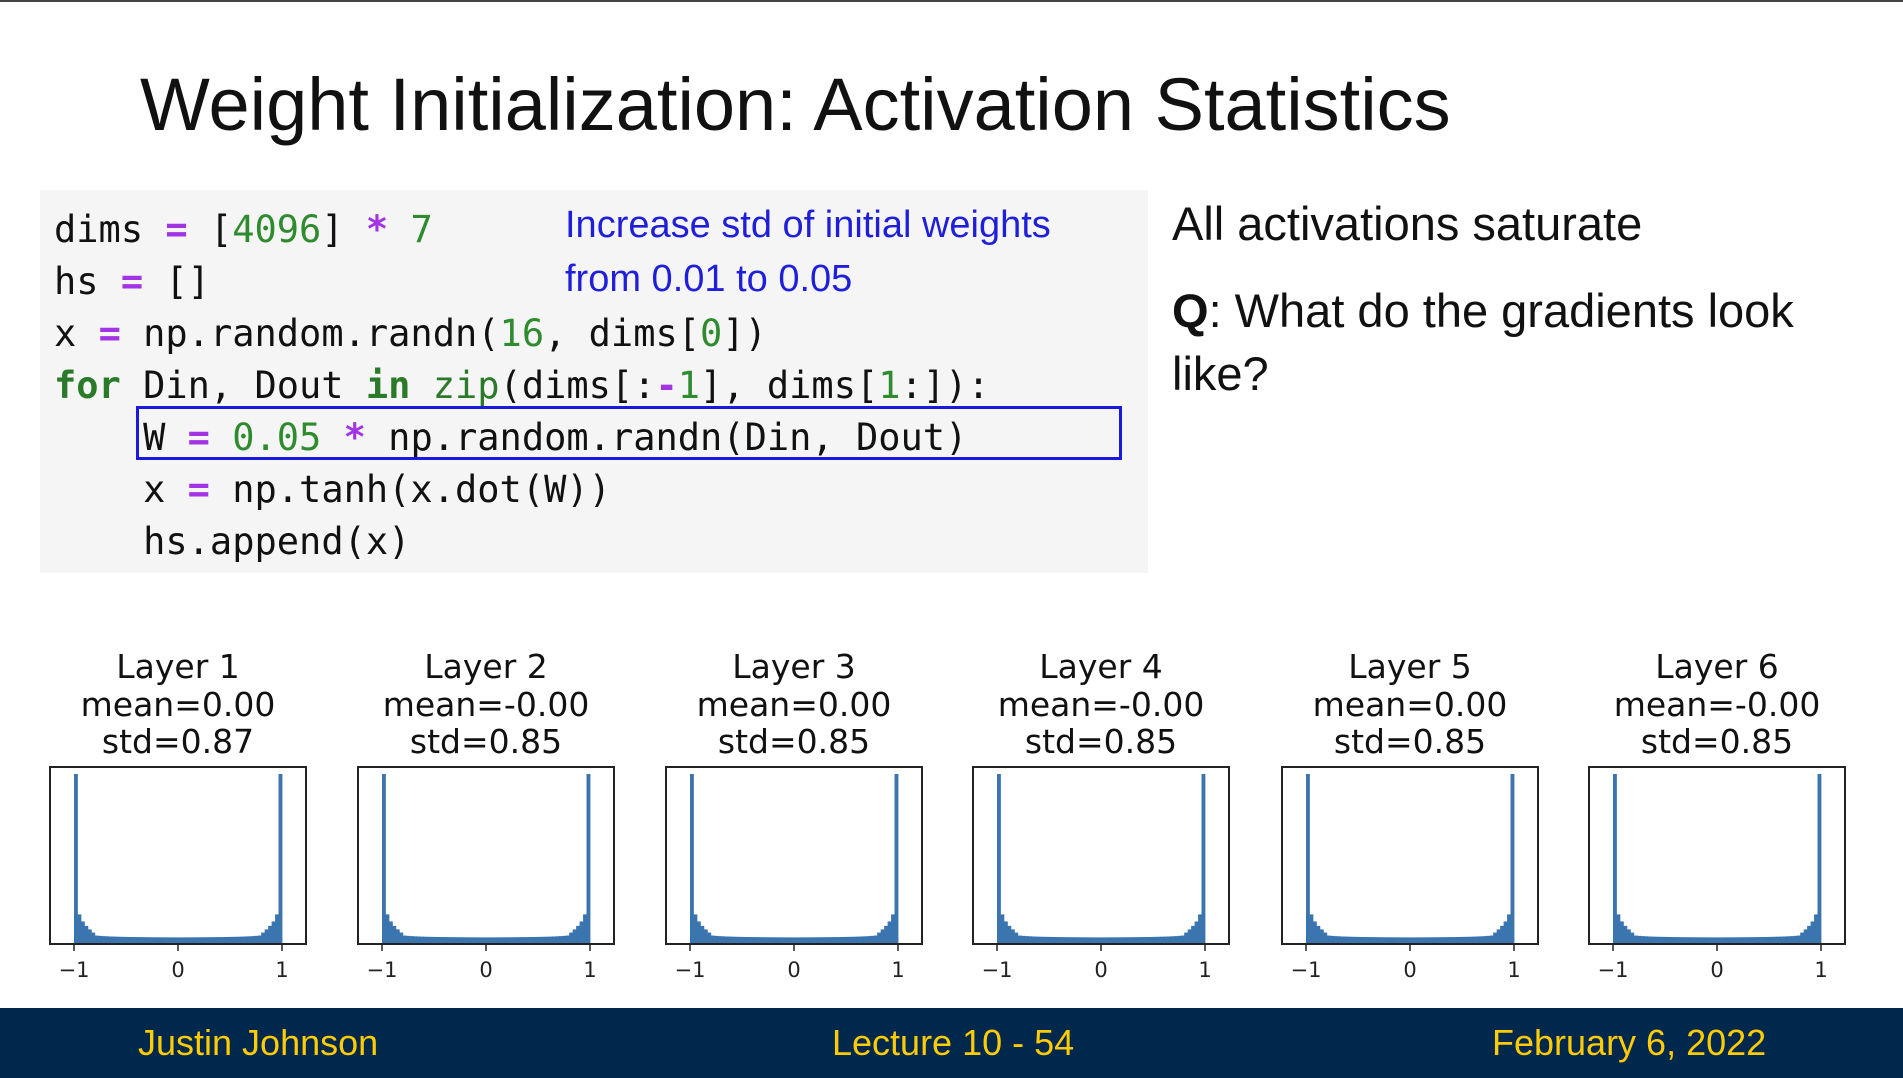 The image size is (1903, 1078). Describe the element at coordinates (243, 229) in the screenshot. I see `code-line-1: dims = [4096] * 7` at that location.